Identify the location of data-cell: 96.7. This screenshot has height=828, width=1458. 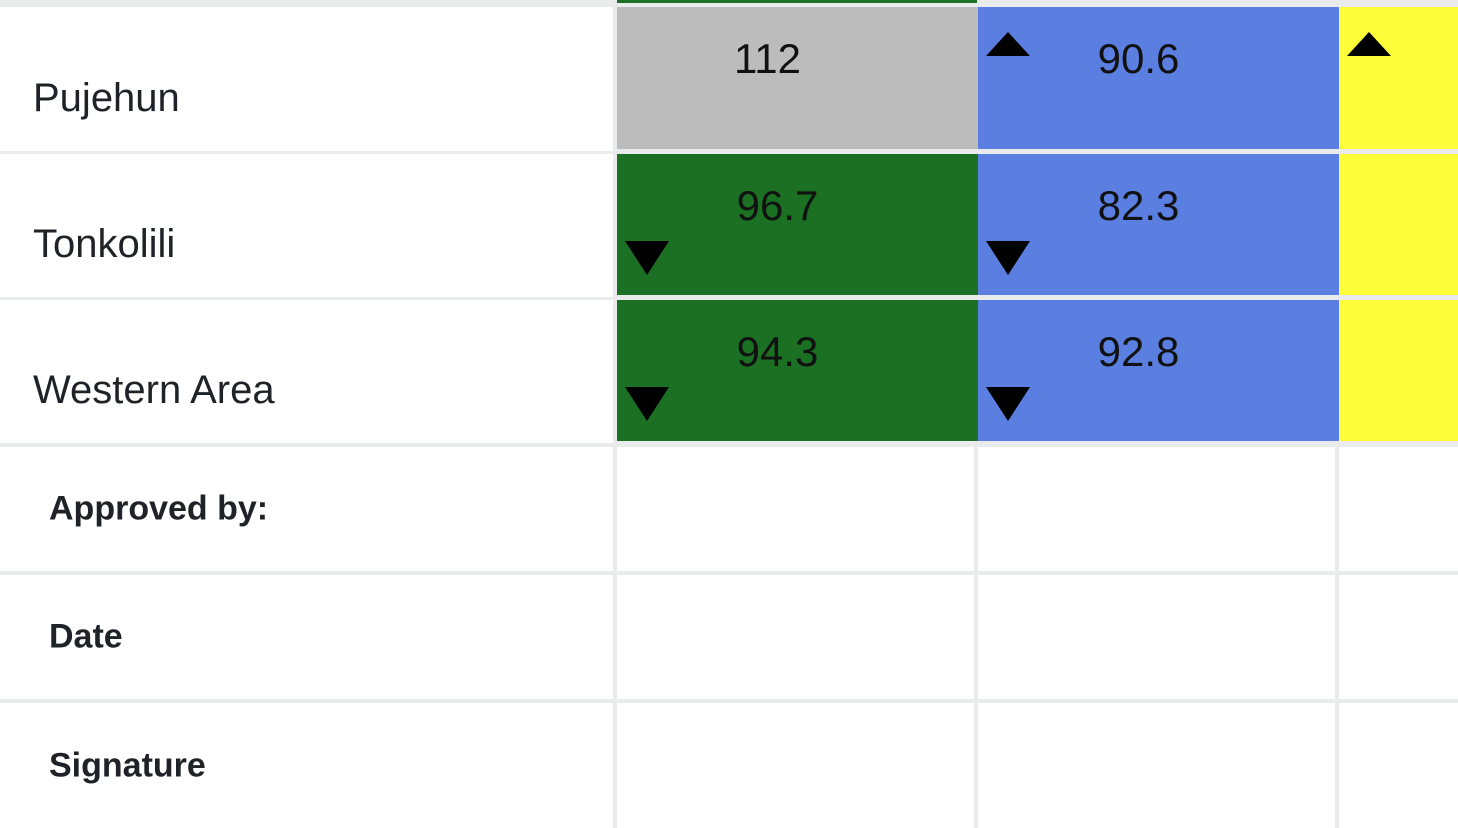
(797, 224).